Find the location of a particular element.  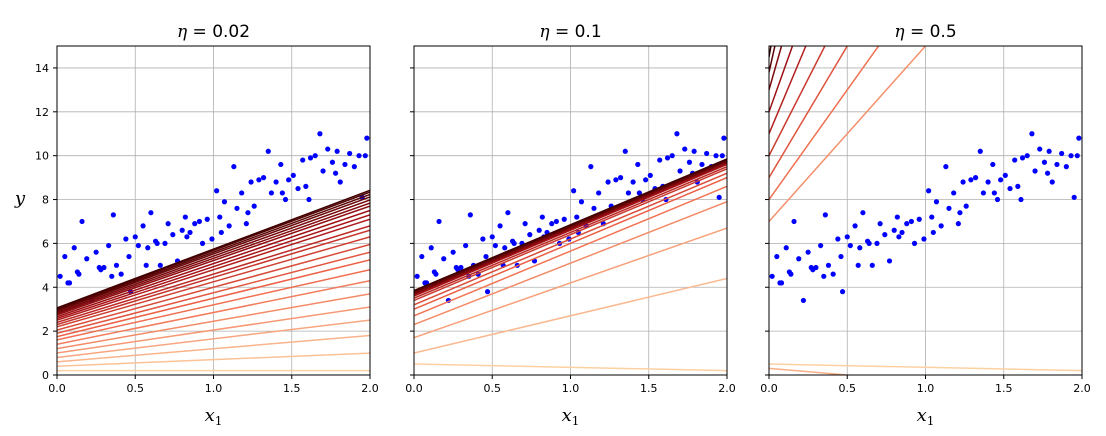

y-tick-label: 12 is located at coordinates (42, 112).